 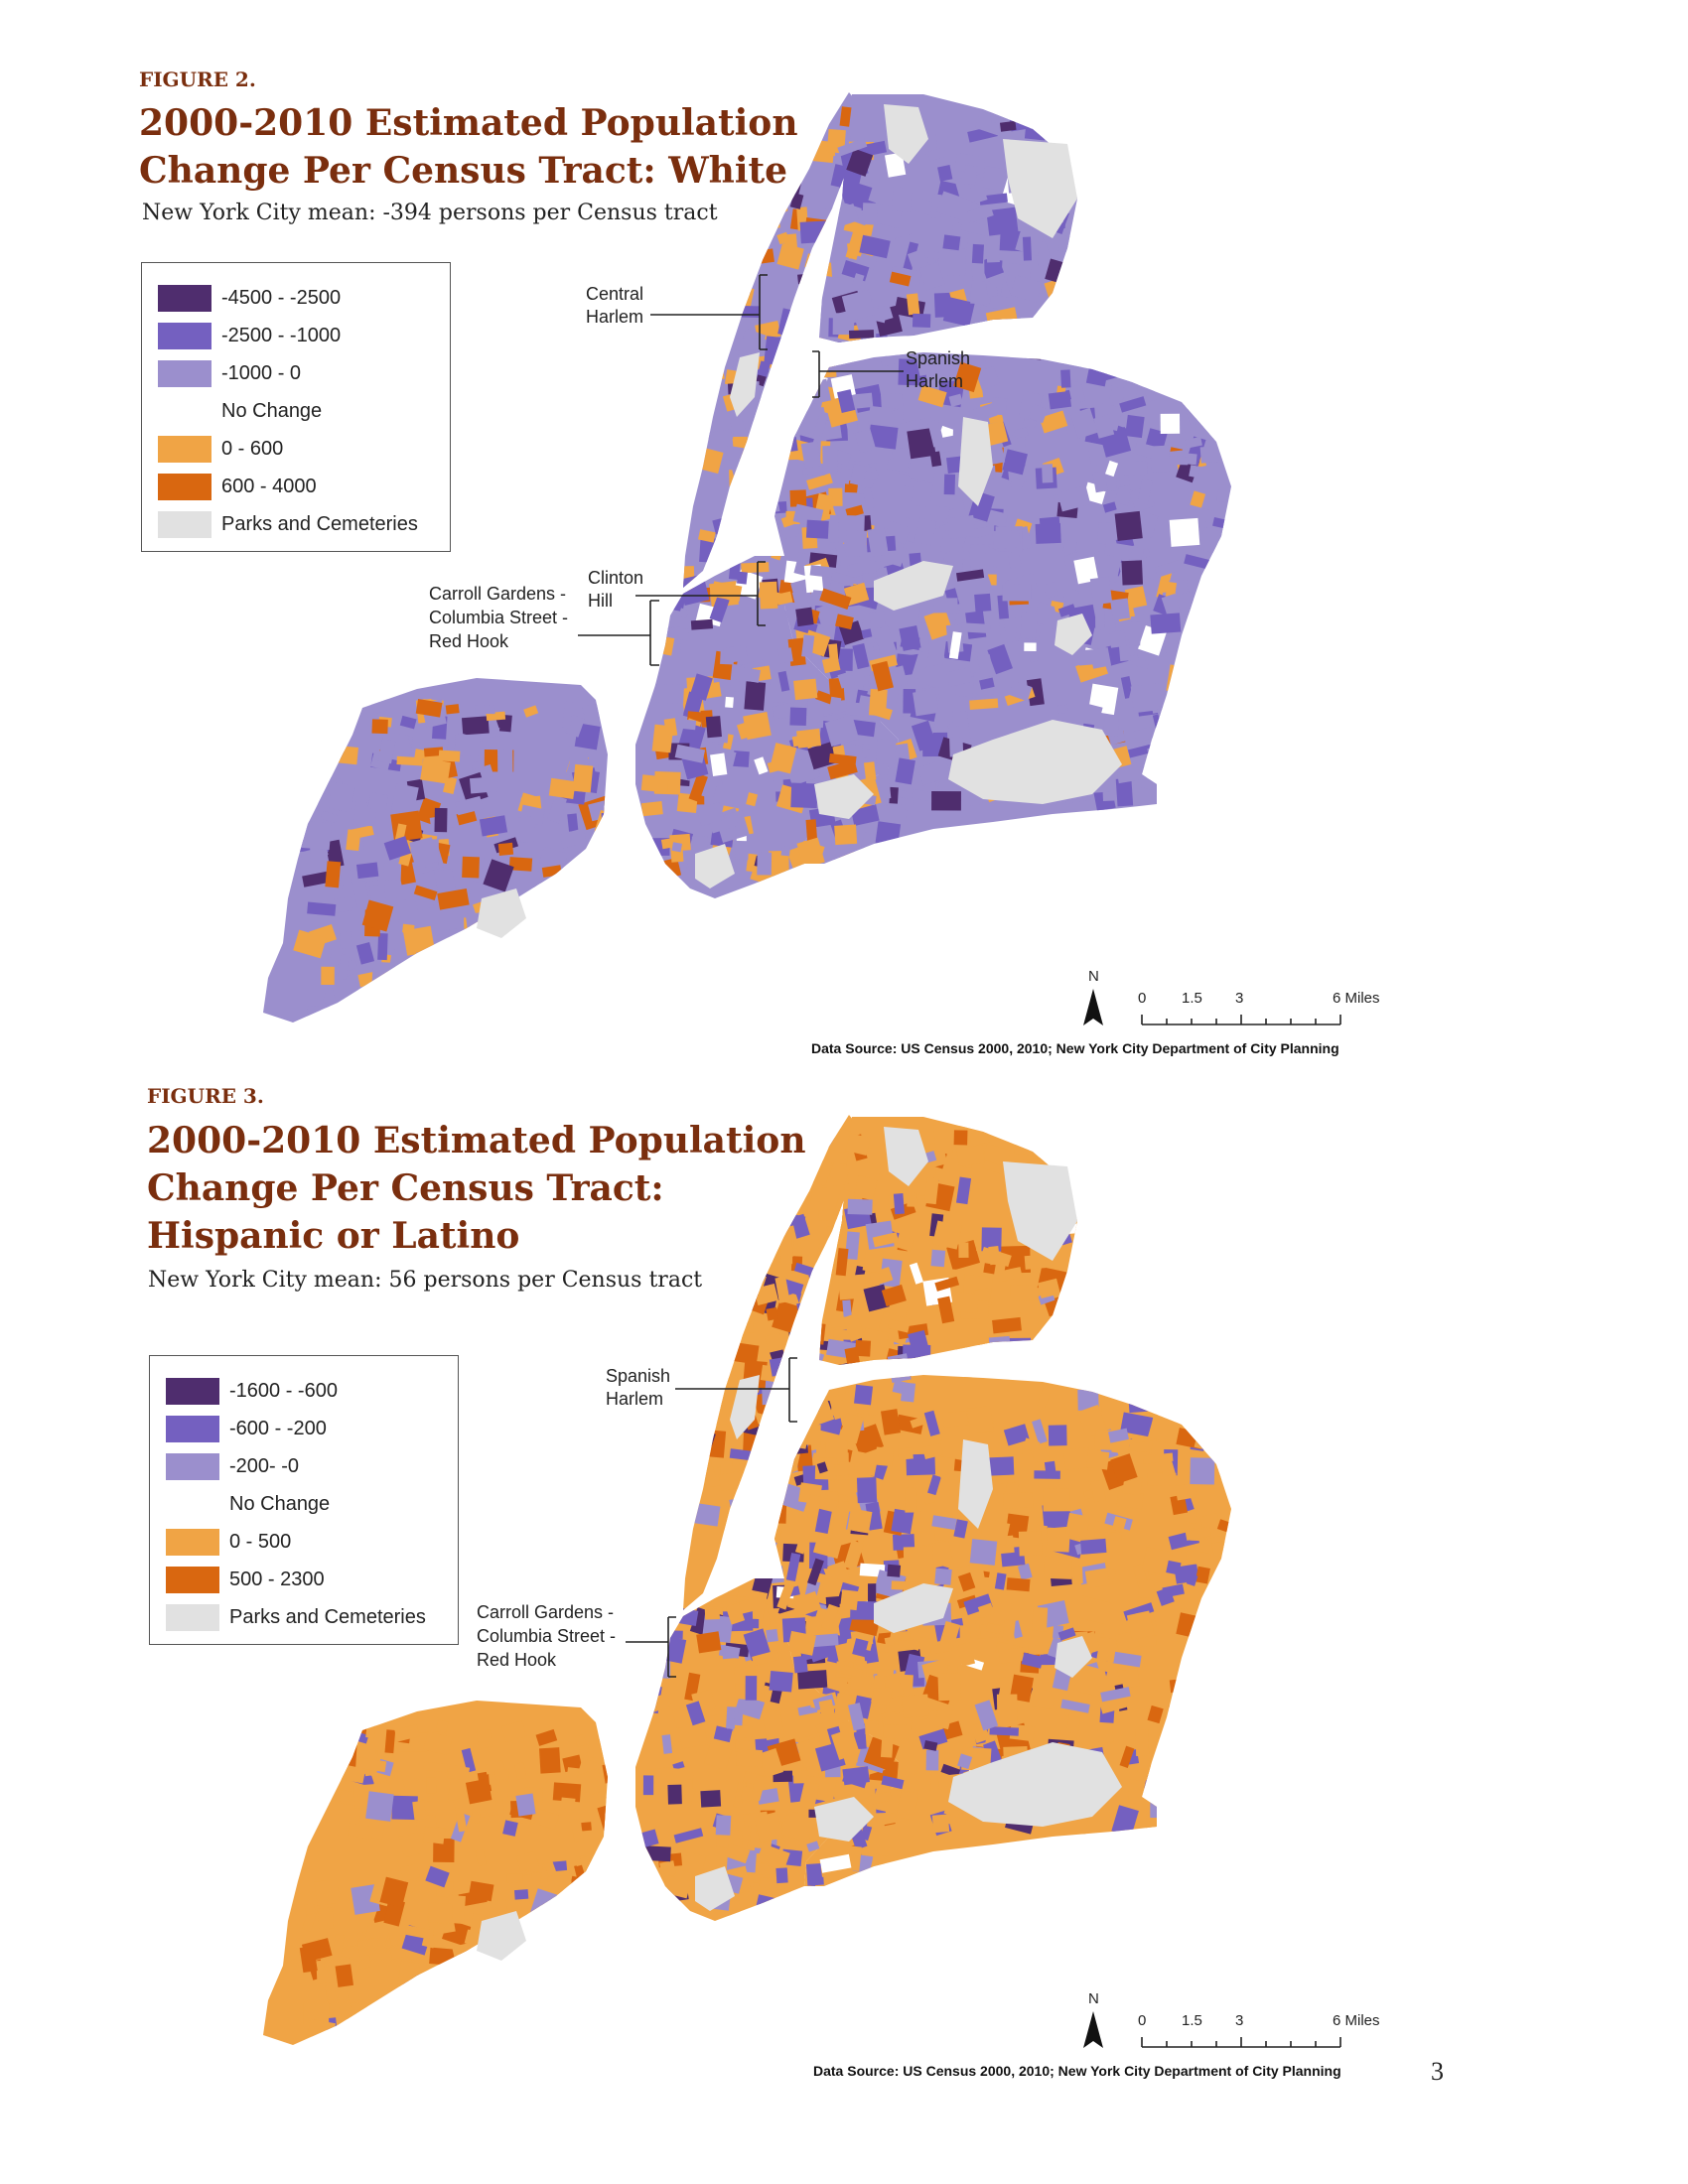 I want to click on callout-spanish-harlem: Spanish Harlem, so click(x=891, y=373).